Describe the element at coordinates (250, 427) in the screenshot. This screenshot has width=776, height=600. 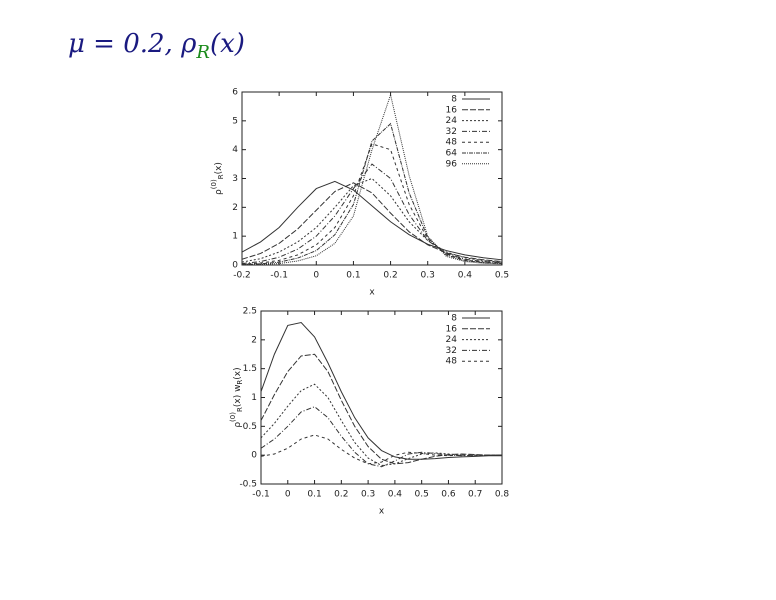
I see `y-tick-label: 0.5` at that location.